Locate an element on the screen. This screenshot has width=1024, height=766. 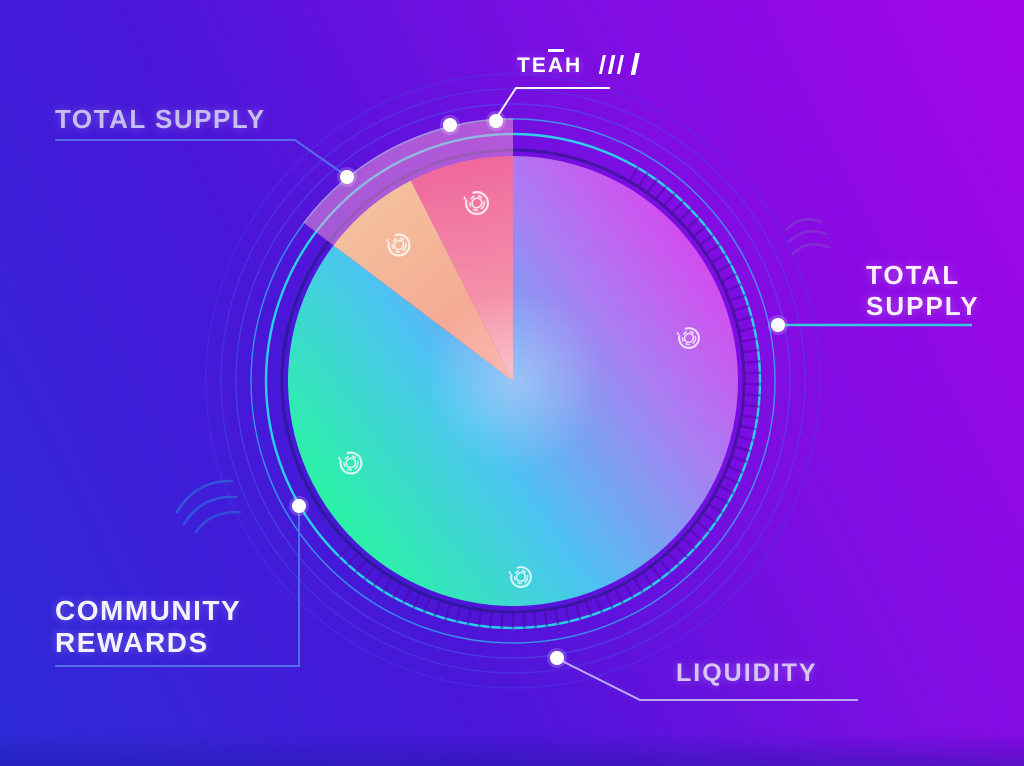
highlight-wedge-band is located at coordinates (408, 182).